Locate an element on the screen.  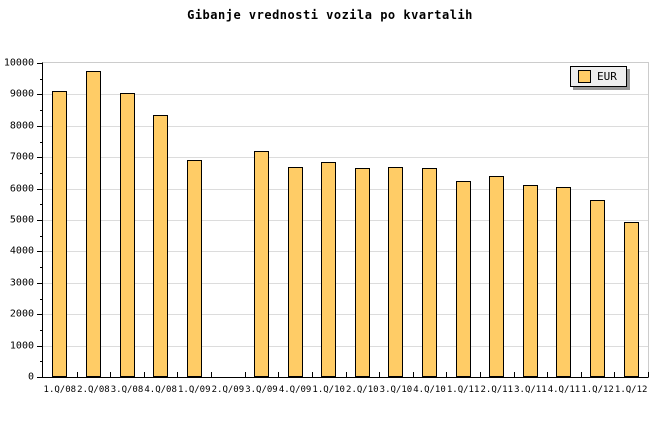
chart-title: Gibanje vrednosti vozila po kvartalih is located at coordinates (330, 15).